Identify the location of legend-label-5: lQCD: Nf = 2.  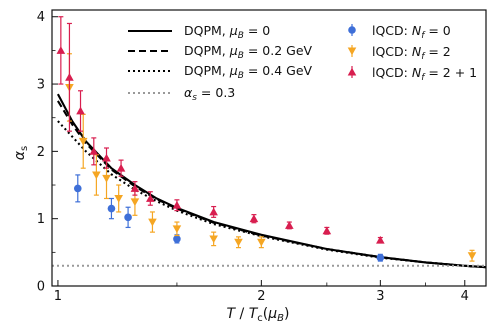
(411, 53).